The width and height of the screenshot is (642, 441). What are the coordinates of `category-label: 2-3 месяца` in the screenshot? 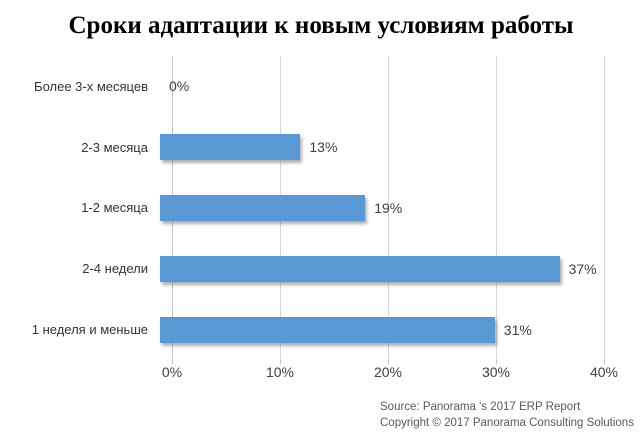 It's located at (114, 147).